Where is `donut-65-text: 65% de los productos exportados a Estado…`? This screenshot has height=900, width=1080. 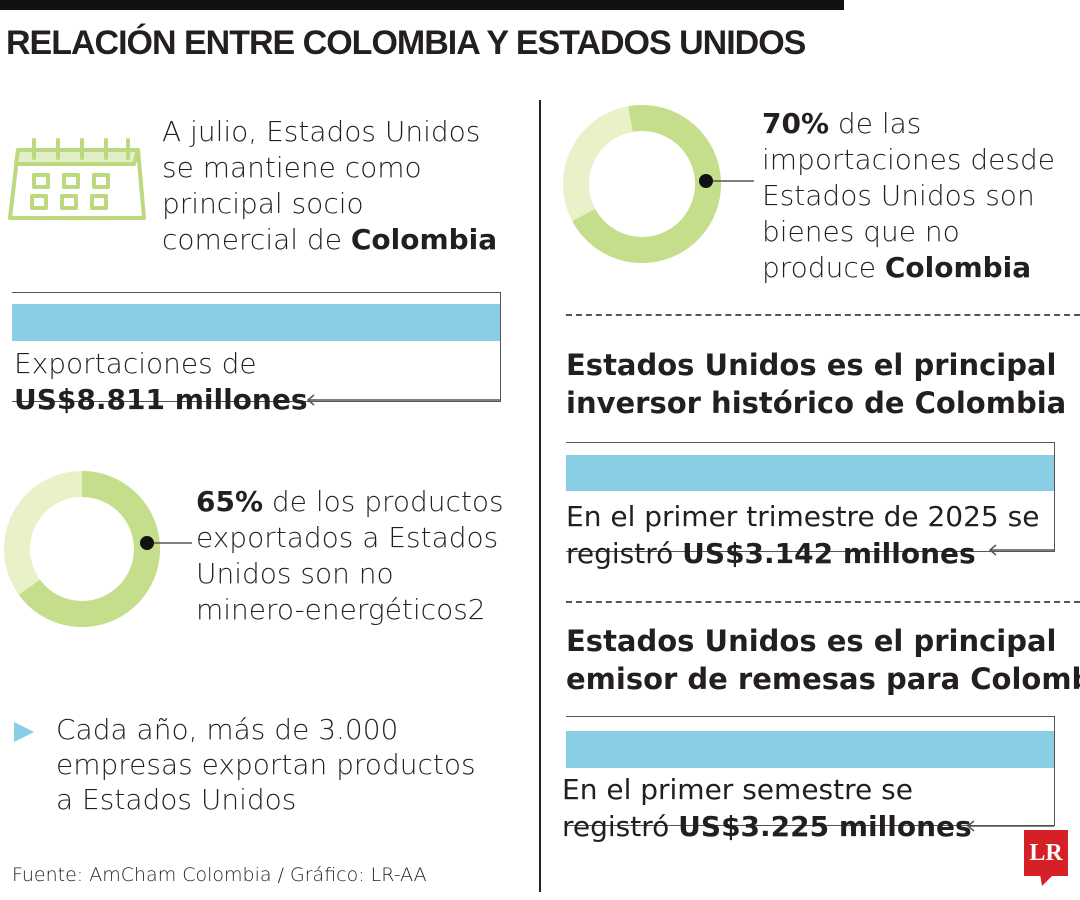
donut-65-text: 65% de los productos exportados a Estado… is located at coordinates (350, 555).